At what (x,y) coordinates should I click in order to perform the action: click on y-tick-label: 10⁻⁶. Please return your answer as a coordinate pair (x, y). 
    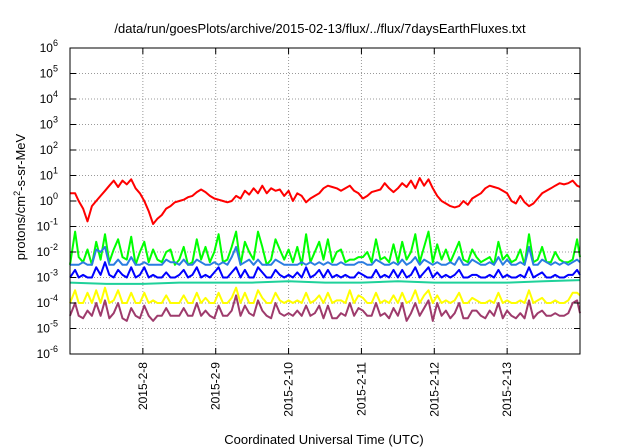
    Looking at the image, I should click on (47, 352).